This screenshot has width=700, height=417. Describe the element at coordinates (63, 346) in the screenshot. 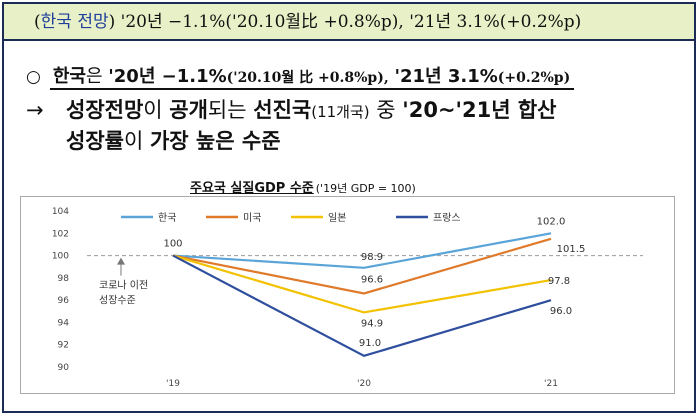

I see `y-tick-label: 92` at that location.